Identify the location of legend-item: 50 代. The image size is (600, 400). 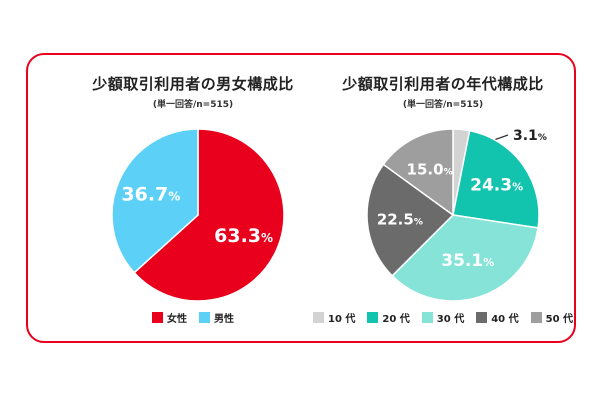
(552, 317).